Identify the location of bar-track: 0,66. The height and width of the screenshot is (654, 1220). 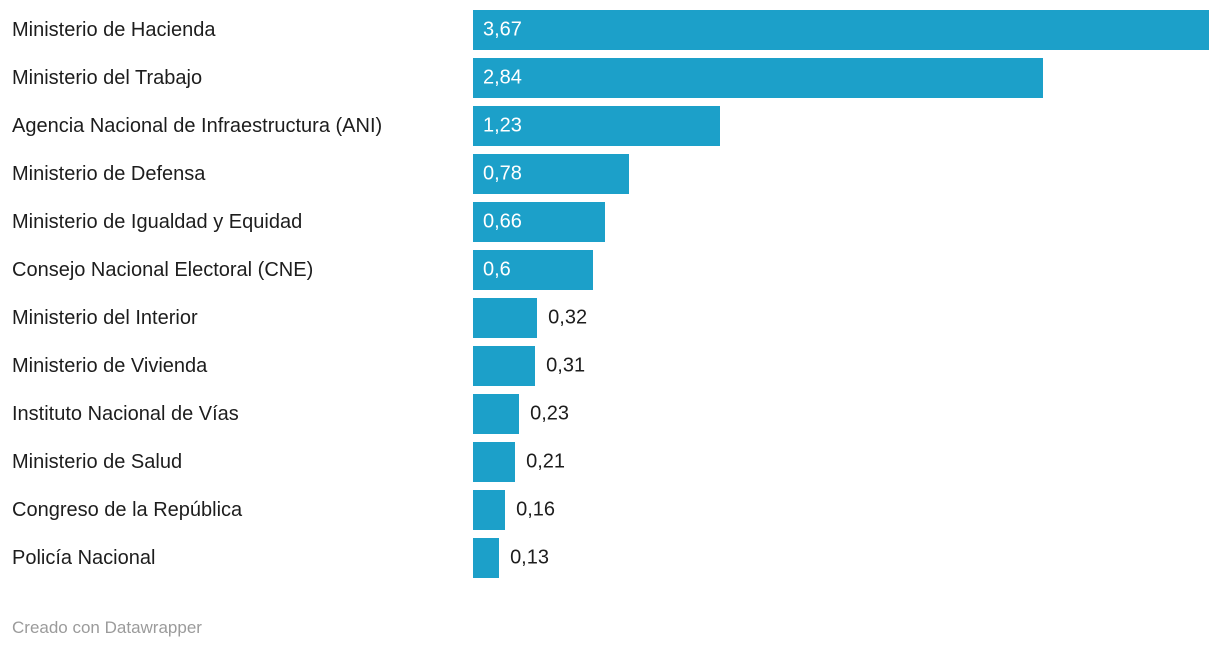
(841, 222).